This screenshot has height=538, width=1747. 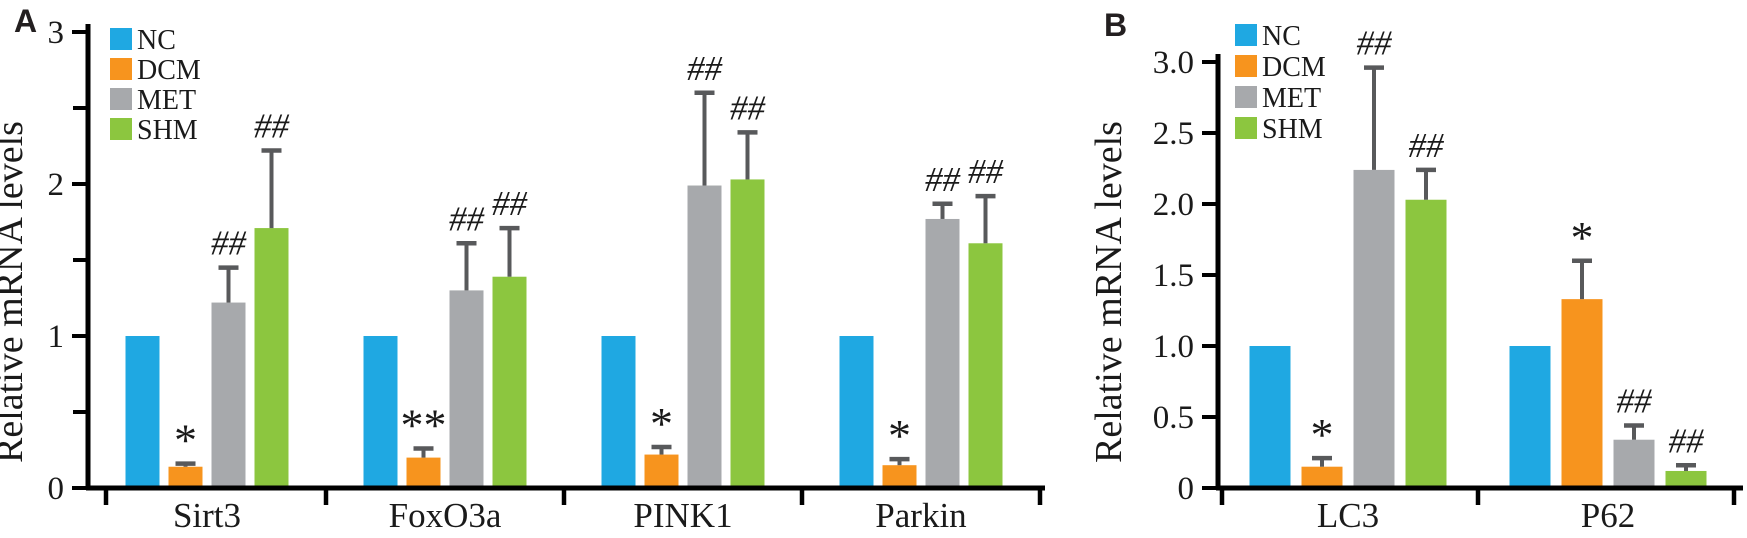 What do you see at coordinates (856, 412) in the screenshot?
I see `bar-nc-parkin` at bounding box center [856, 412].